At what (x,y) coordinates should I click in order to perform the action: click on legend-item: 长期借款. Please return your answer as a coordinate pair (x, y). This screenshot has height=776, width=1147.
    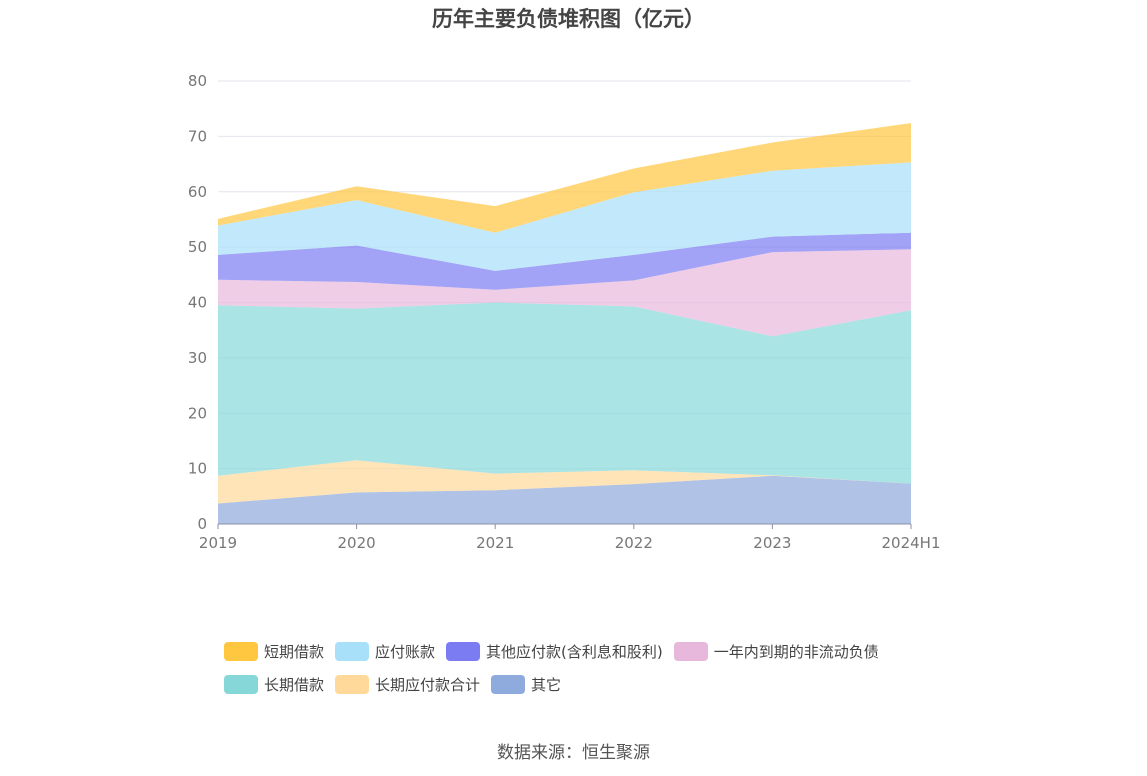
    Looking at the image, I should click on (274, 684).